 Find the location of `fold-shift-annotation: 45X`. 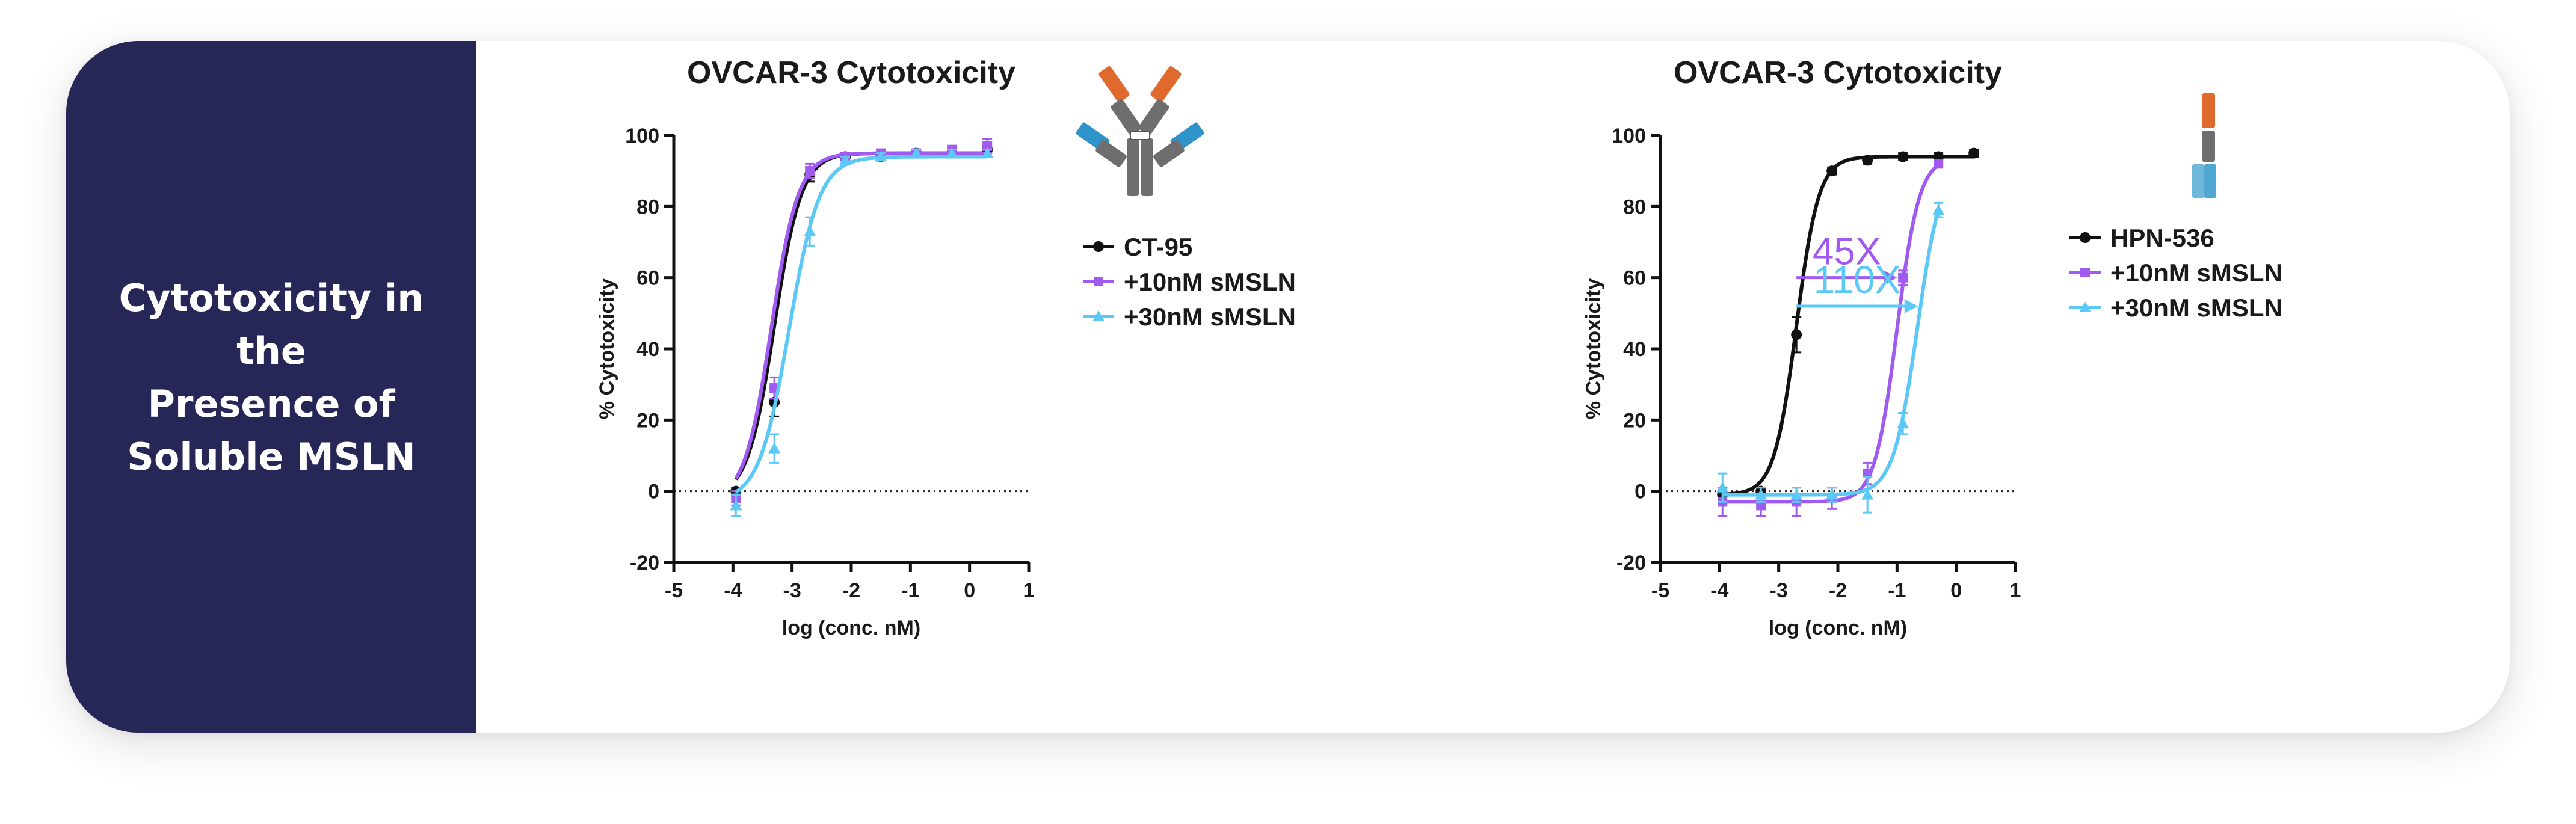

fold-shift-annotation: 45X is located at coordinates (1846, 257).